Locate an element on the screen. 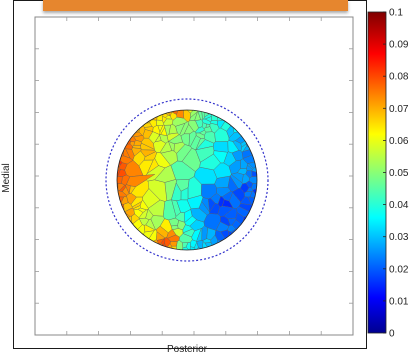 The image size is (416, 352). colorbar-ticks: 0 0.01 0.02 0.03 0.04 0.05 0.06 0.07 0.08 0.09 0.1 is located at coordinates (396, 174).